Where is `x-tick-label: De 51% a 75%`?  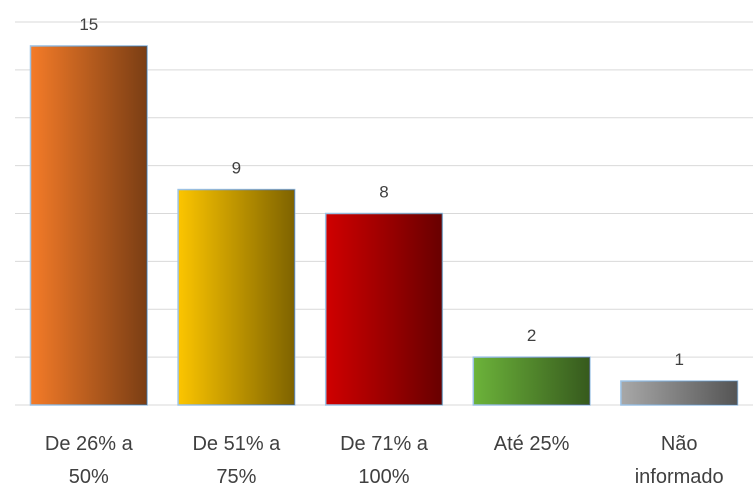
x-tick-label: De 51% a 75% is located at coordinates (236, 460).